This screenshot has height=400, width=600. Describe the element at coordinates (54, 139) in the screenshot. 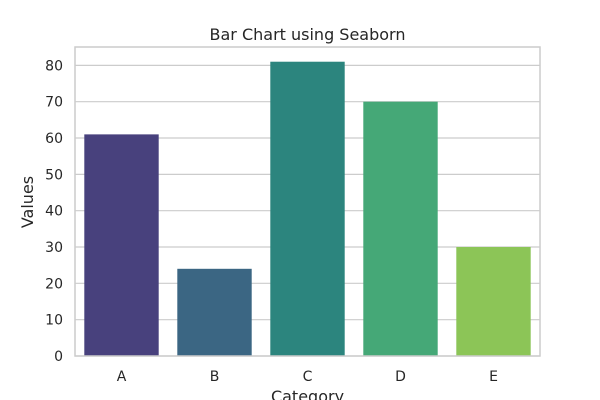

I see `y-tick-label: 60` at that location.